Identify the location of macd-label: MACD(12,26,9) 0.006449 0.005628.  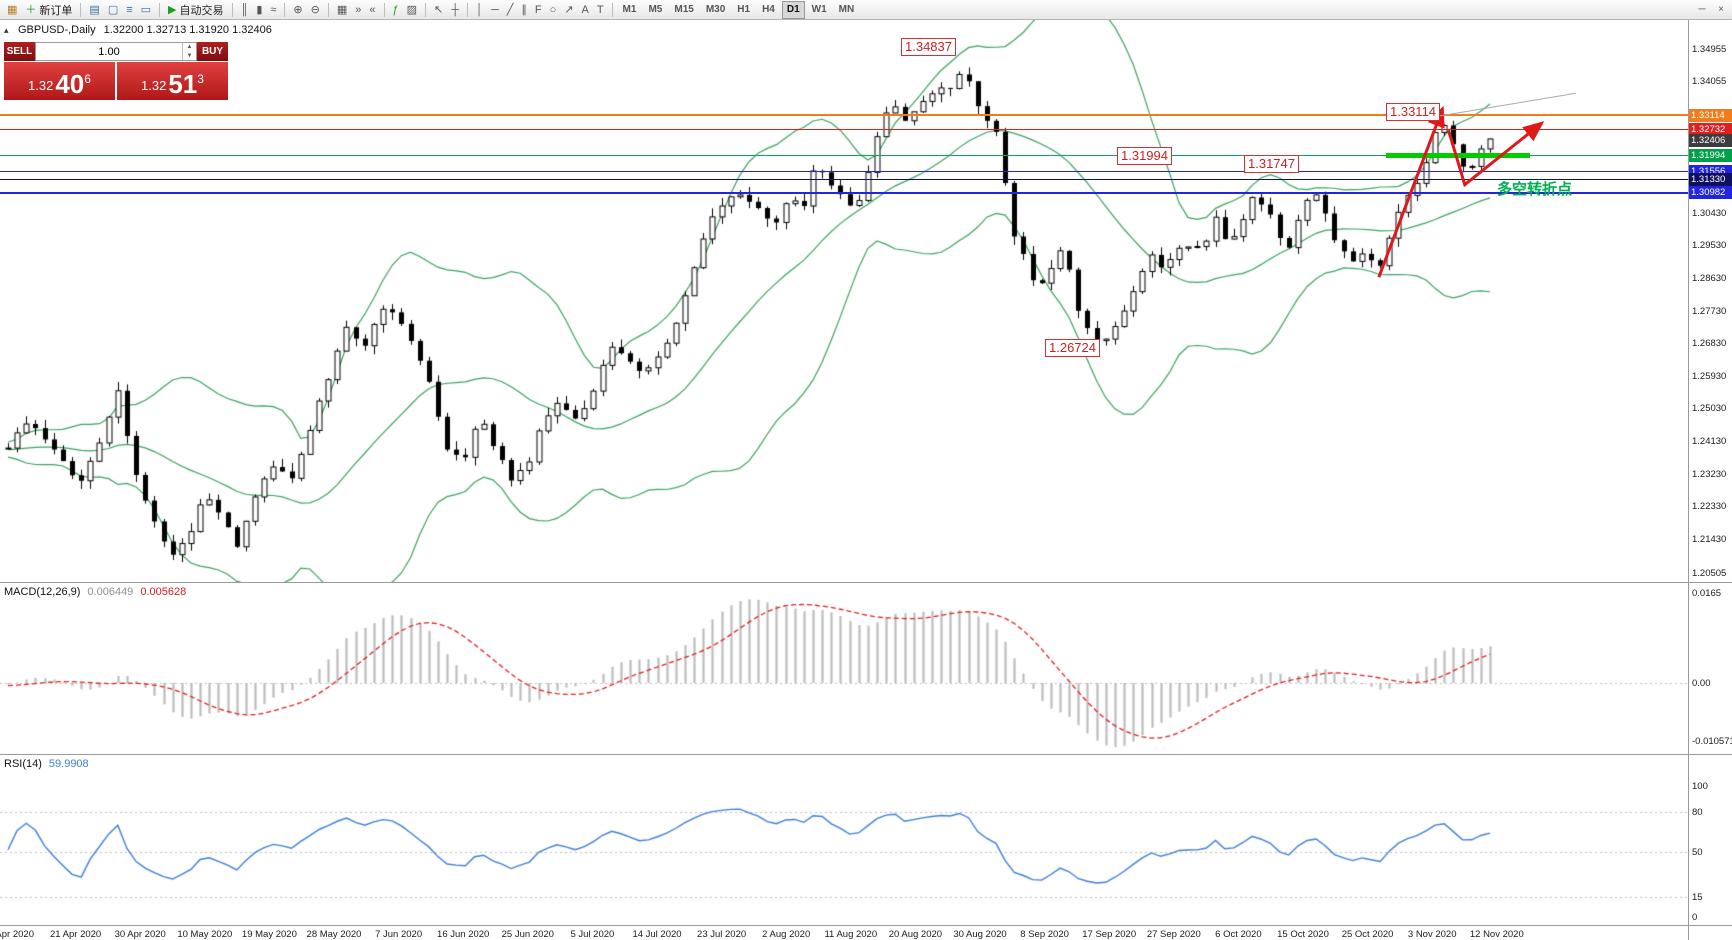
(95, 592).